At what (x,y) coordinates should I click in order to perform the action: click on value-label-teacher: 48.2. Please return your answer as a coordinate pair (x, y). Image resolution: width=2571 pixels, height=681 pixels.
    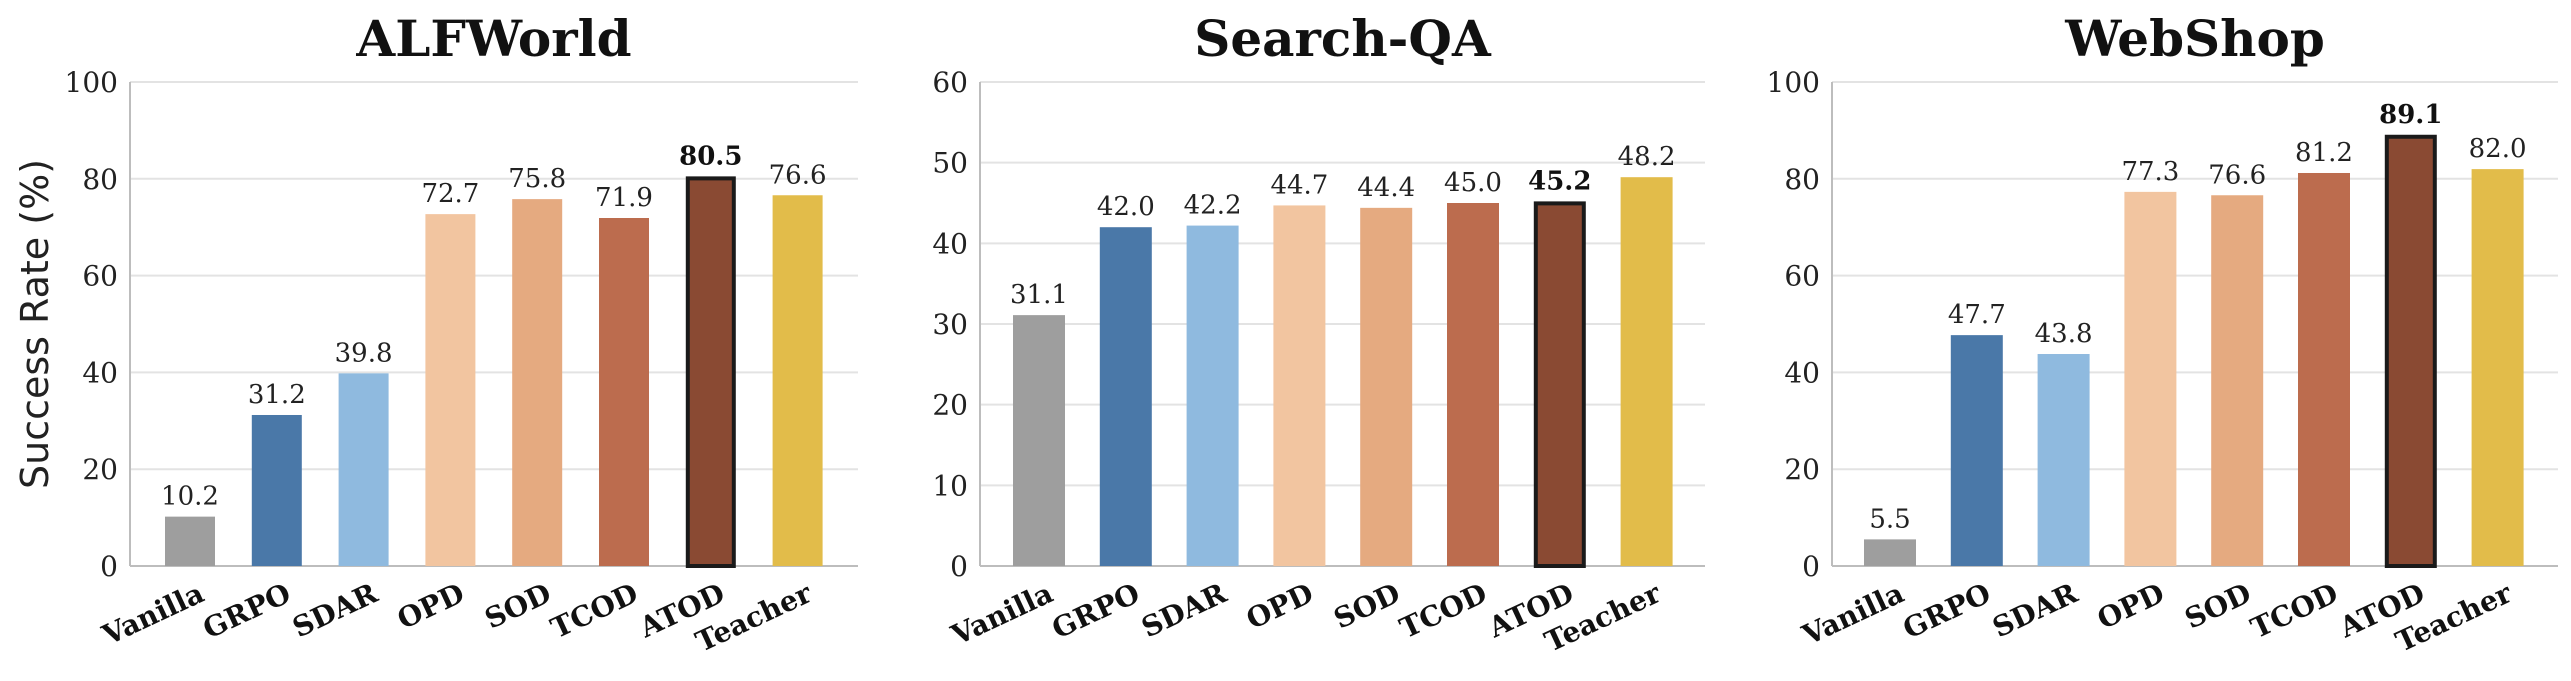
    Looking at the image, I should click on (1647, 157).